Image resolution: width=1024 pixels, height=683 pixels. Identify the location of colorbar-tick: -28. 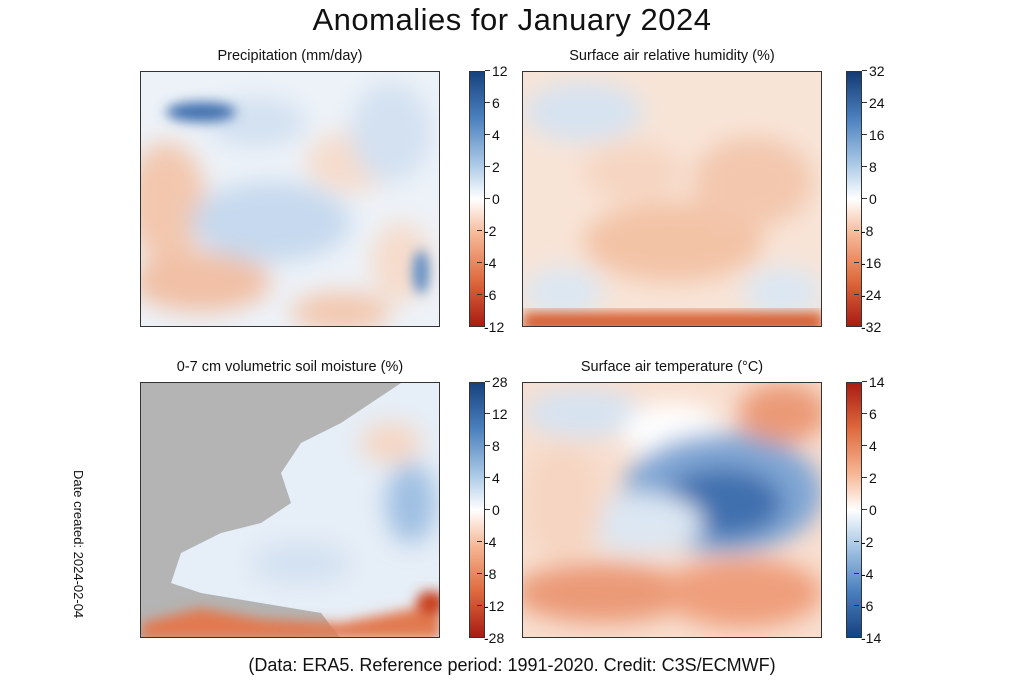
(490, 638).